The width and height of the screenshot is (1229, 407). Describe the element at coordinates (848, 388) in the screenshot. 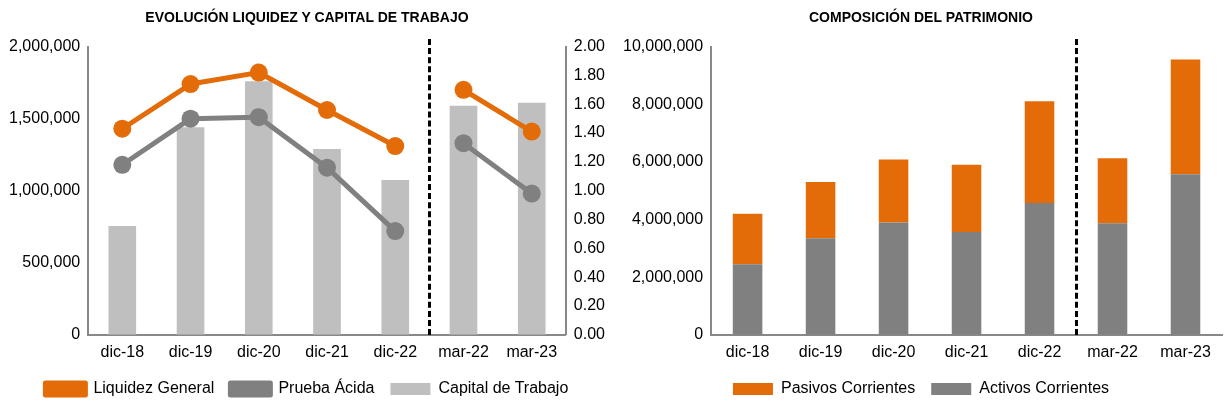

I see `legend-label: Pasivos Corrientes` at that location.